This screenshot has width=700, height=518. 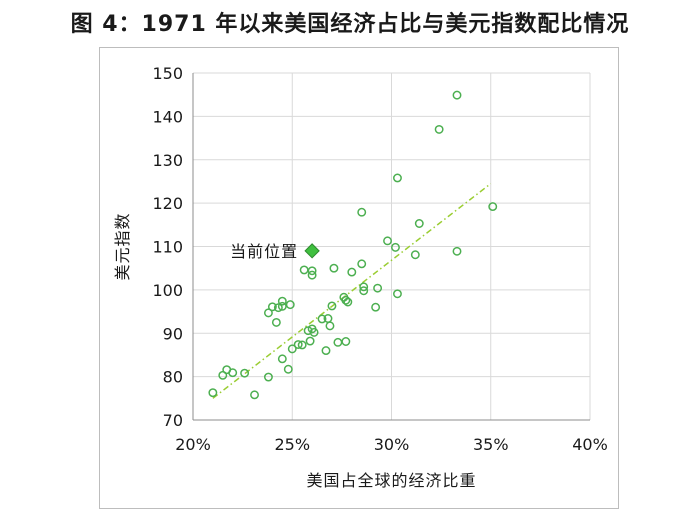 What do you see at coordinates (173, 377) in the screenshot?
I see `y-tick-label: 80` at bounding box center [173, 377].